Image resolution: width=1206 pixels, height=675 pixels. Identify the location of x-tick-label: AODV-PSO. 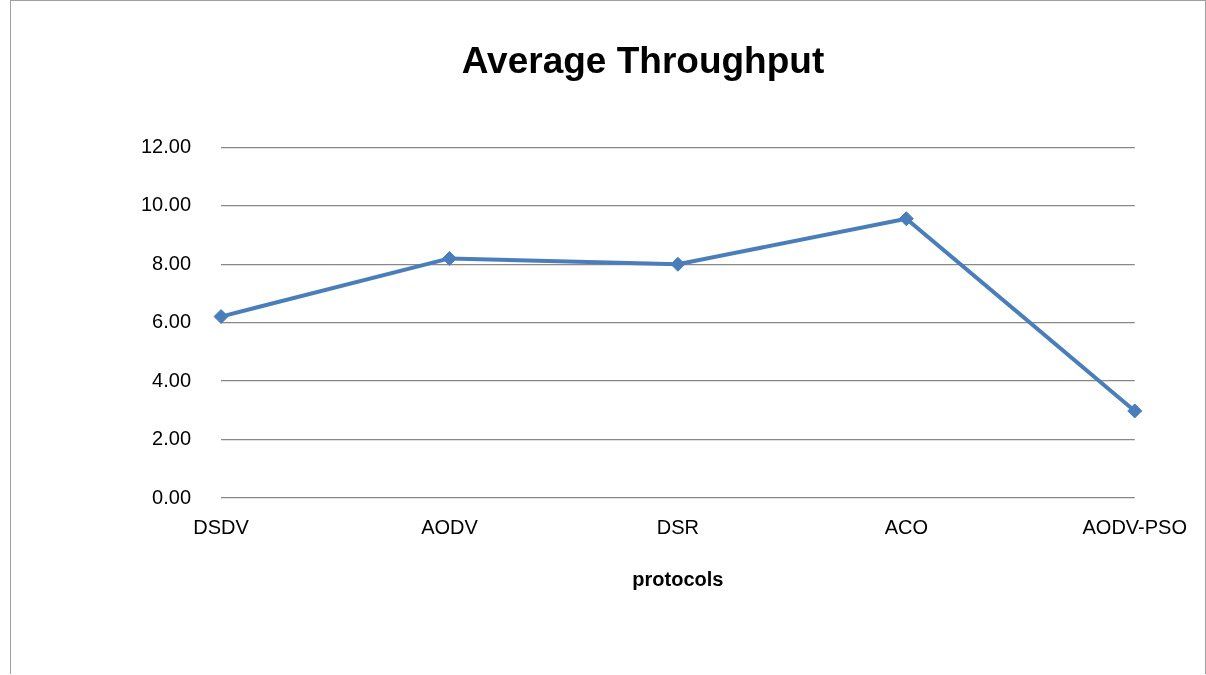
(1135, 526).